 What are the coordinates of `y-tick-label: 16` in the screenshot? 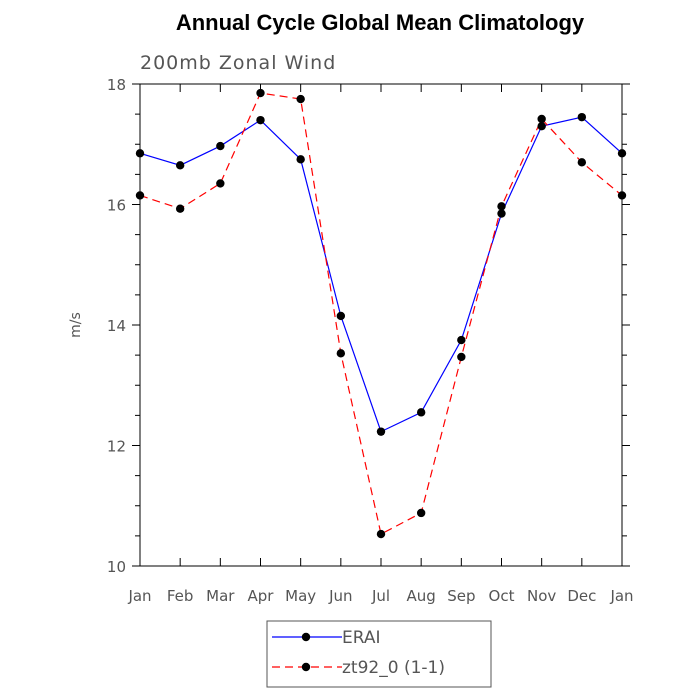 It's located at (116, 206).